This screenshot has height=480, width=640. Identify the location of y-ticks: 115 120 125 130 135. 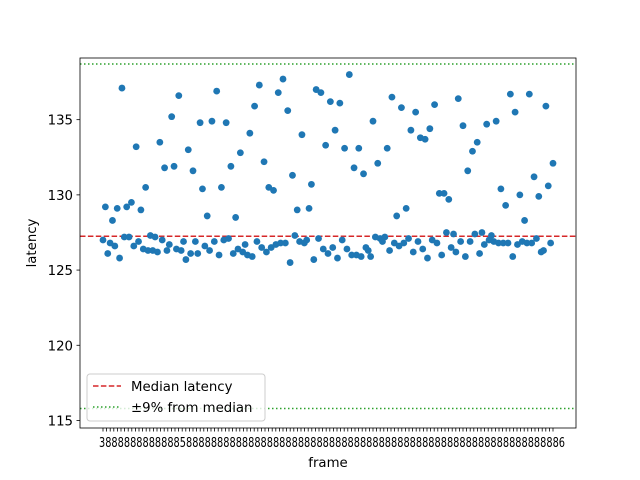
(64, 271).